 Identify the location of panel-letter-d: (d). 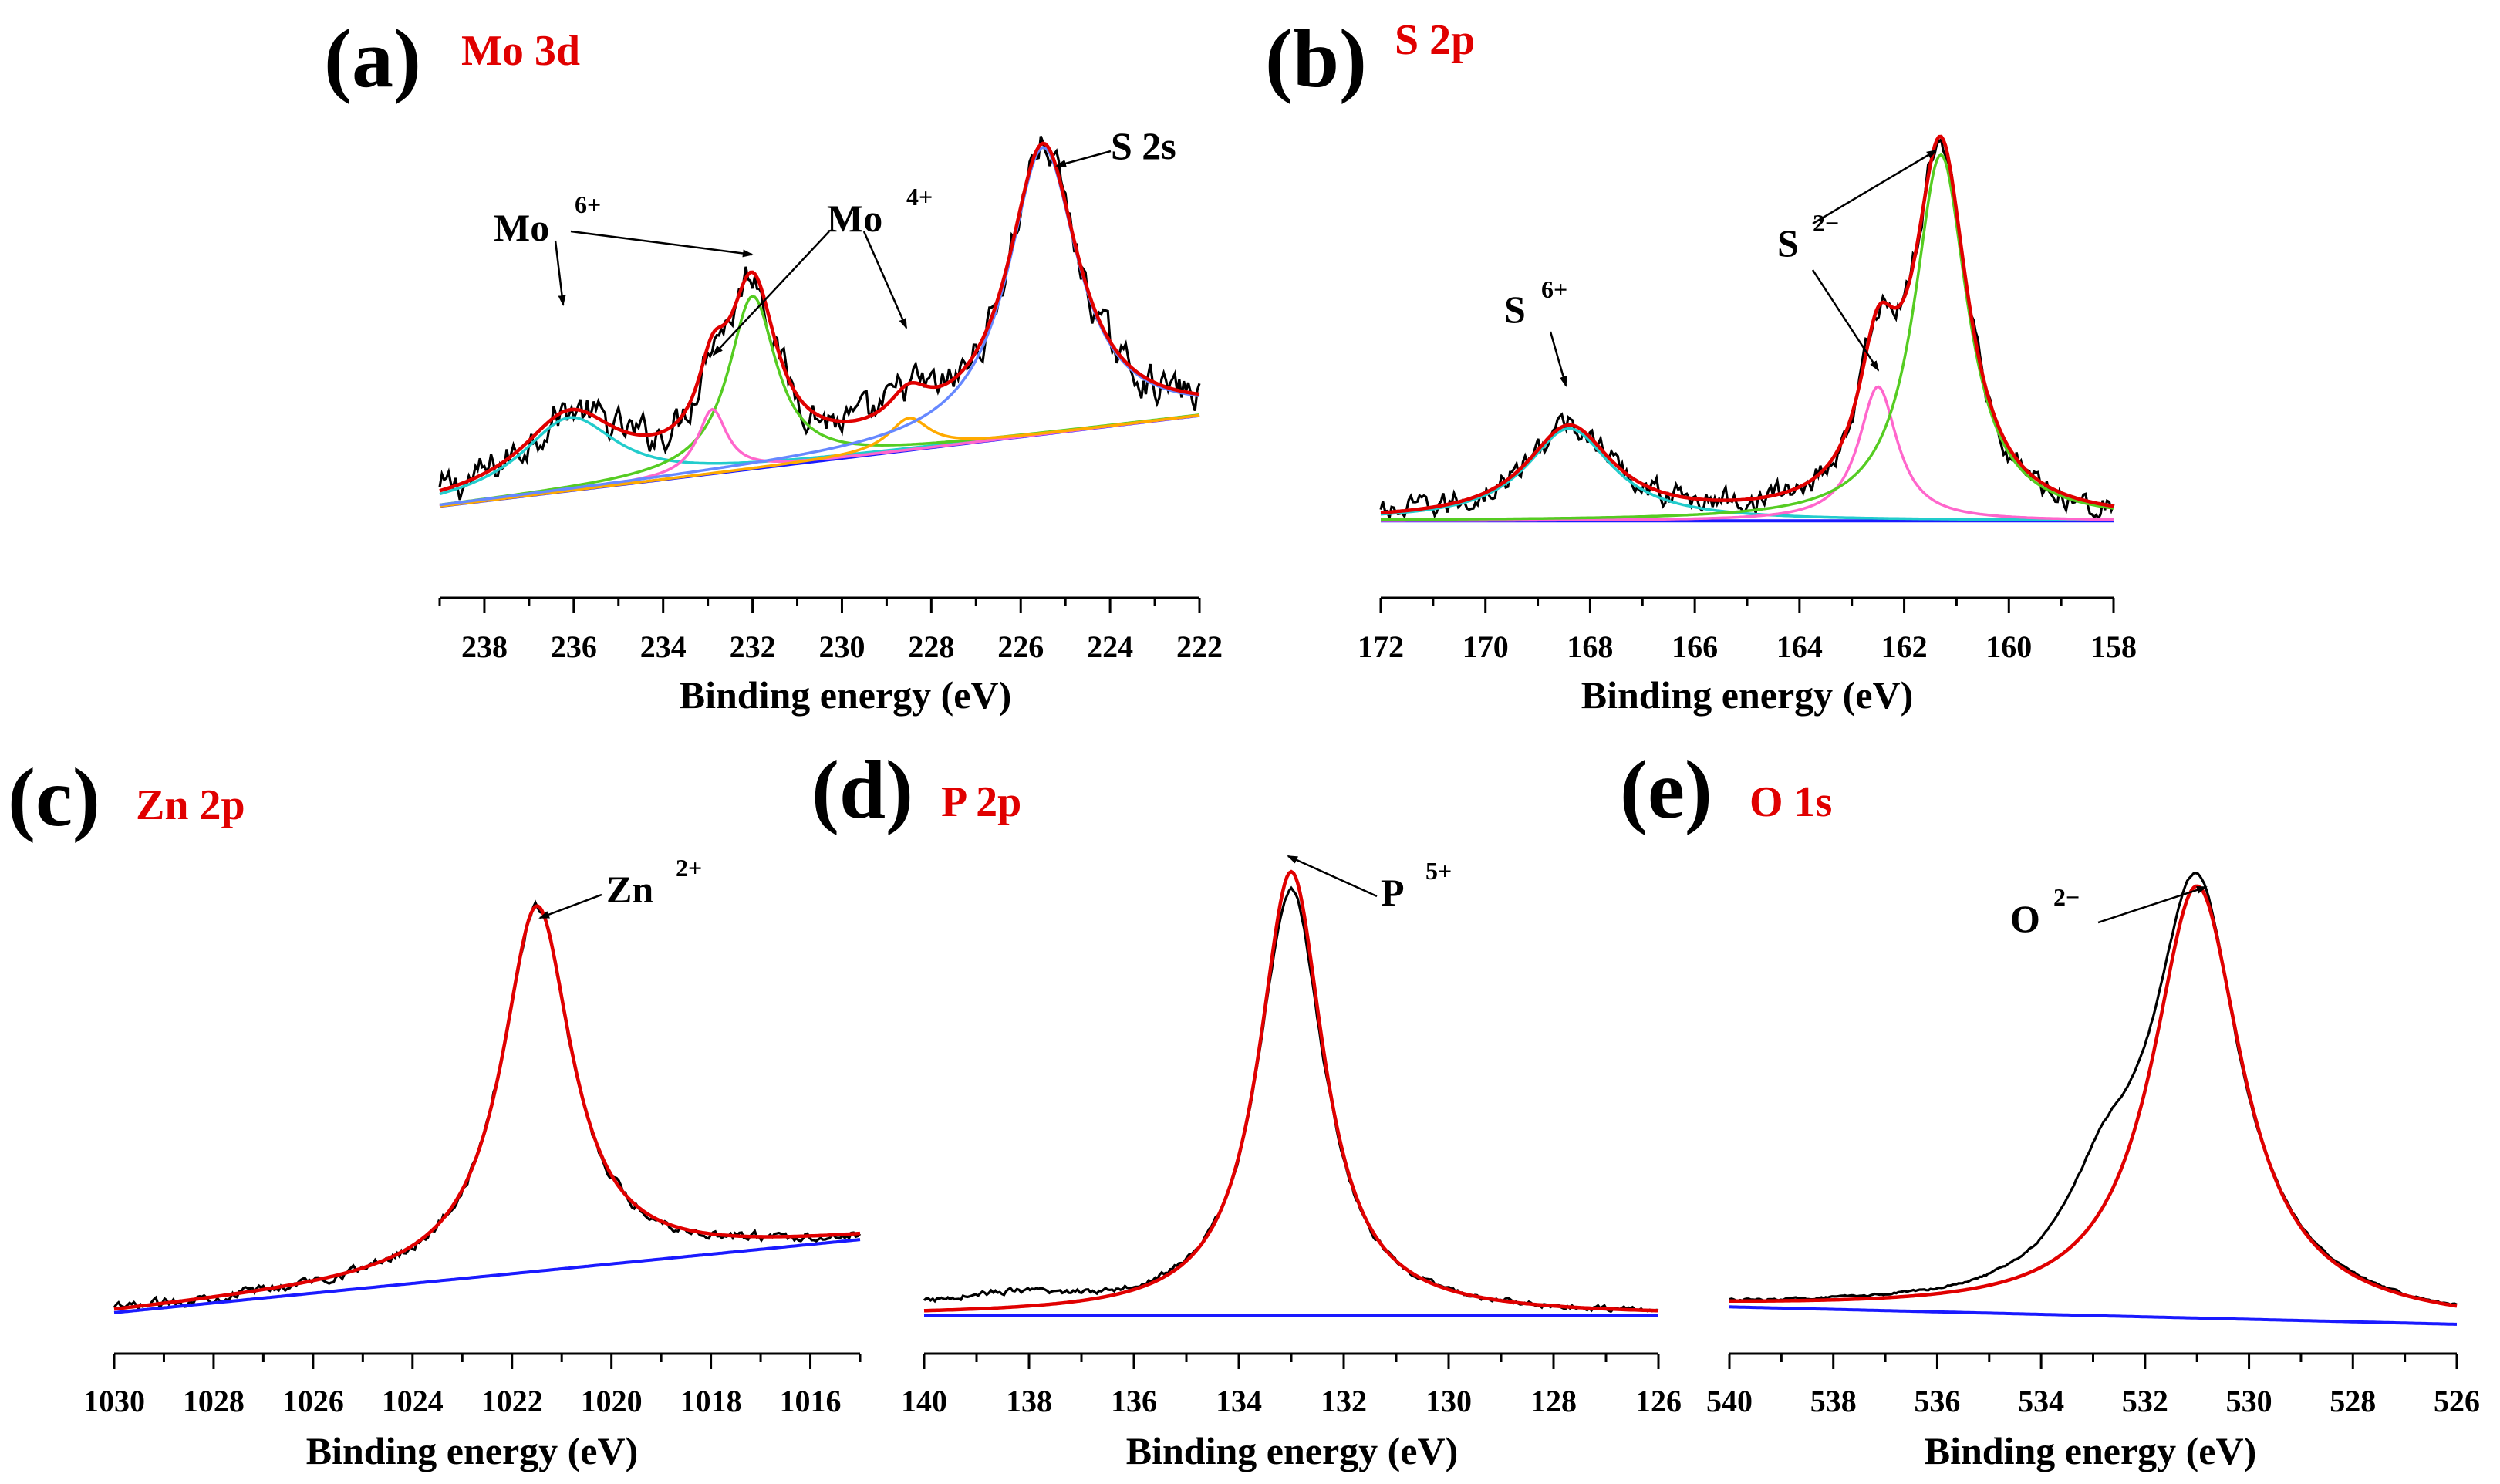
(862, 790).